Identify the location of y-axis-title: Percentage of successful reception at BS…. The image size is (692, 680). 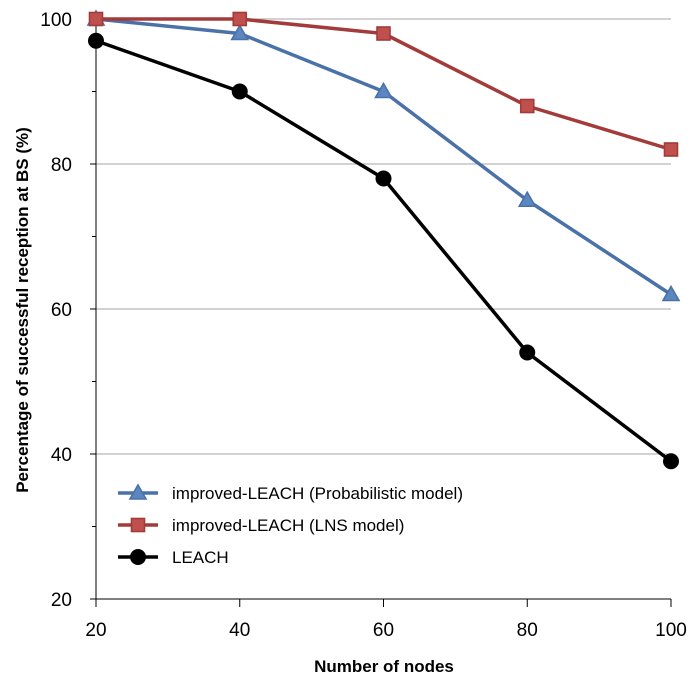
(22, 310).